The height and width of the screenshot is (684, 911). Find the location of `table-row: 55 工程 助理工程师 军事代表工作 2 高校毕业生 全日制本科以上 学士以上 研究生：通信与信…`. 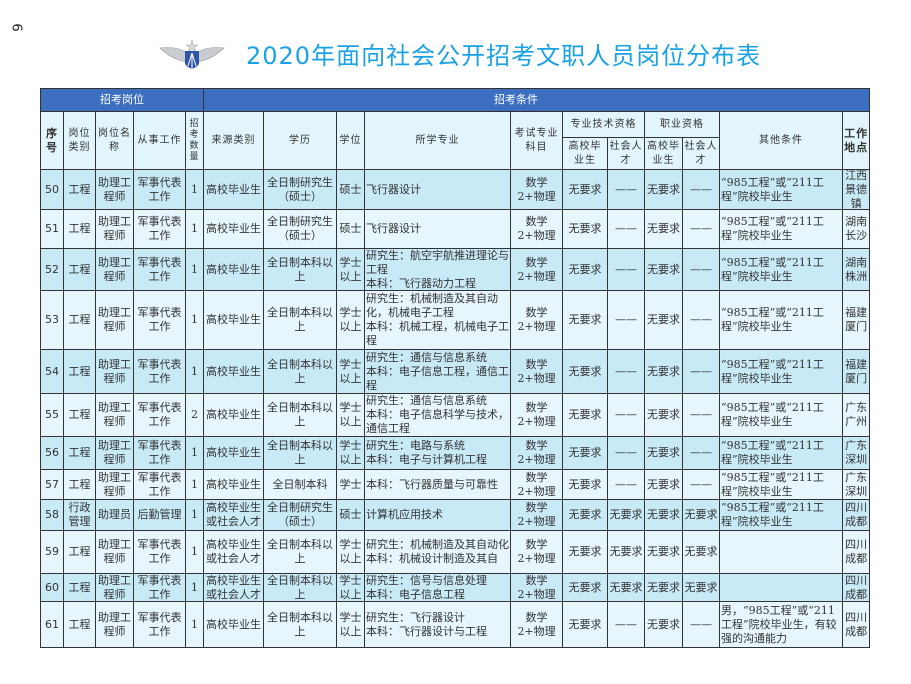

table-row: 55 工程 助理工程师 军事代表工作 2 高校毕业生 全日制本科以上 学士以上 研究生：通信与信… is located at coordinates (455, 415).